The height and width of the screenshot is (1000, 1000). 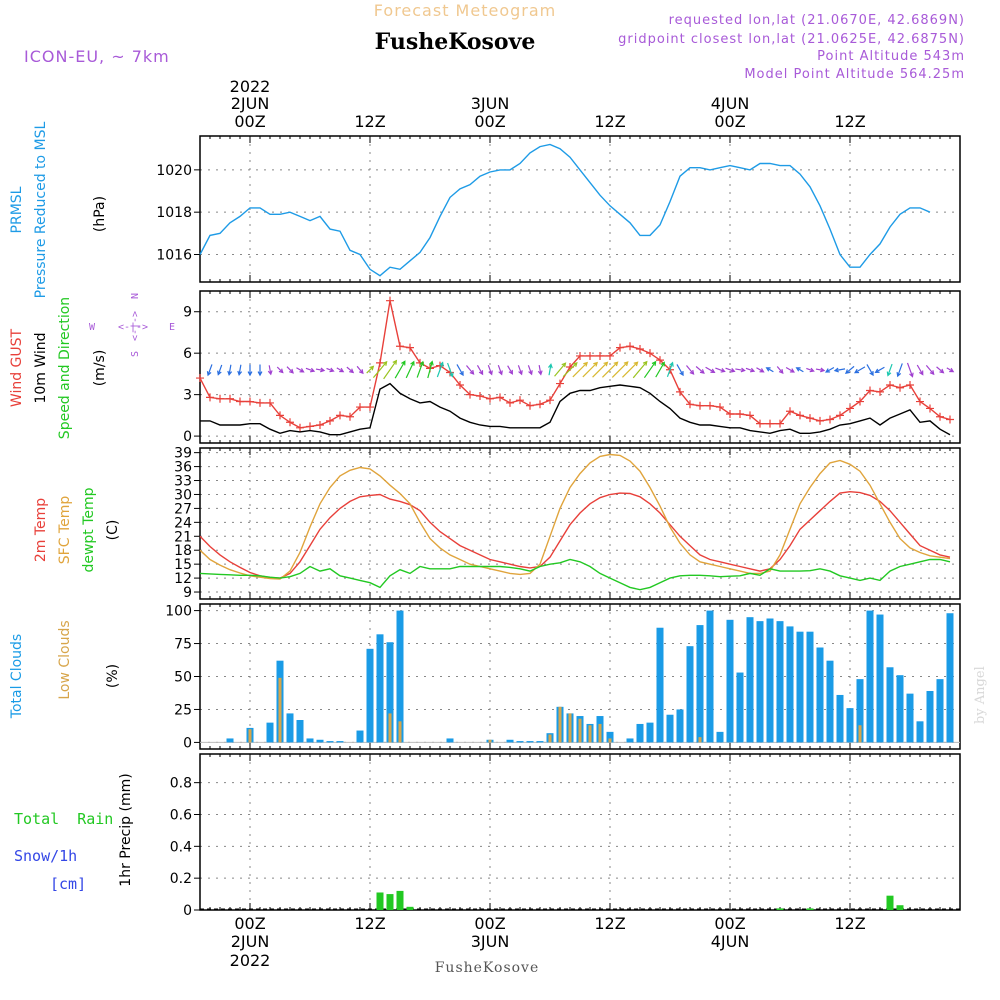 What do you see at coordinates (183, 523) in the screenshot?
I see `ytick-label: 24` at bounding box center [183, 523].